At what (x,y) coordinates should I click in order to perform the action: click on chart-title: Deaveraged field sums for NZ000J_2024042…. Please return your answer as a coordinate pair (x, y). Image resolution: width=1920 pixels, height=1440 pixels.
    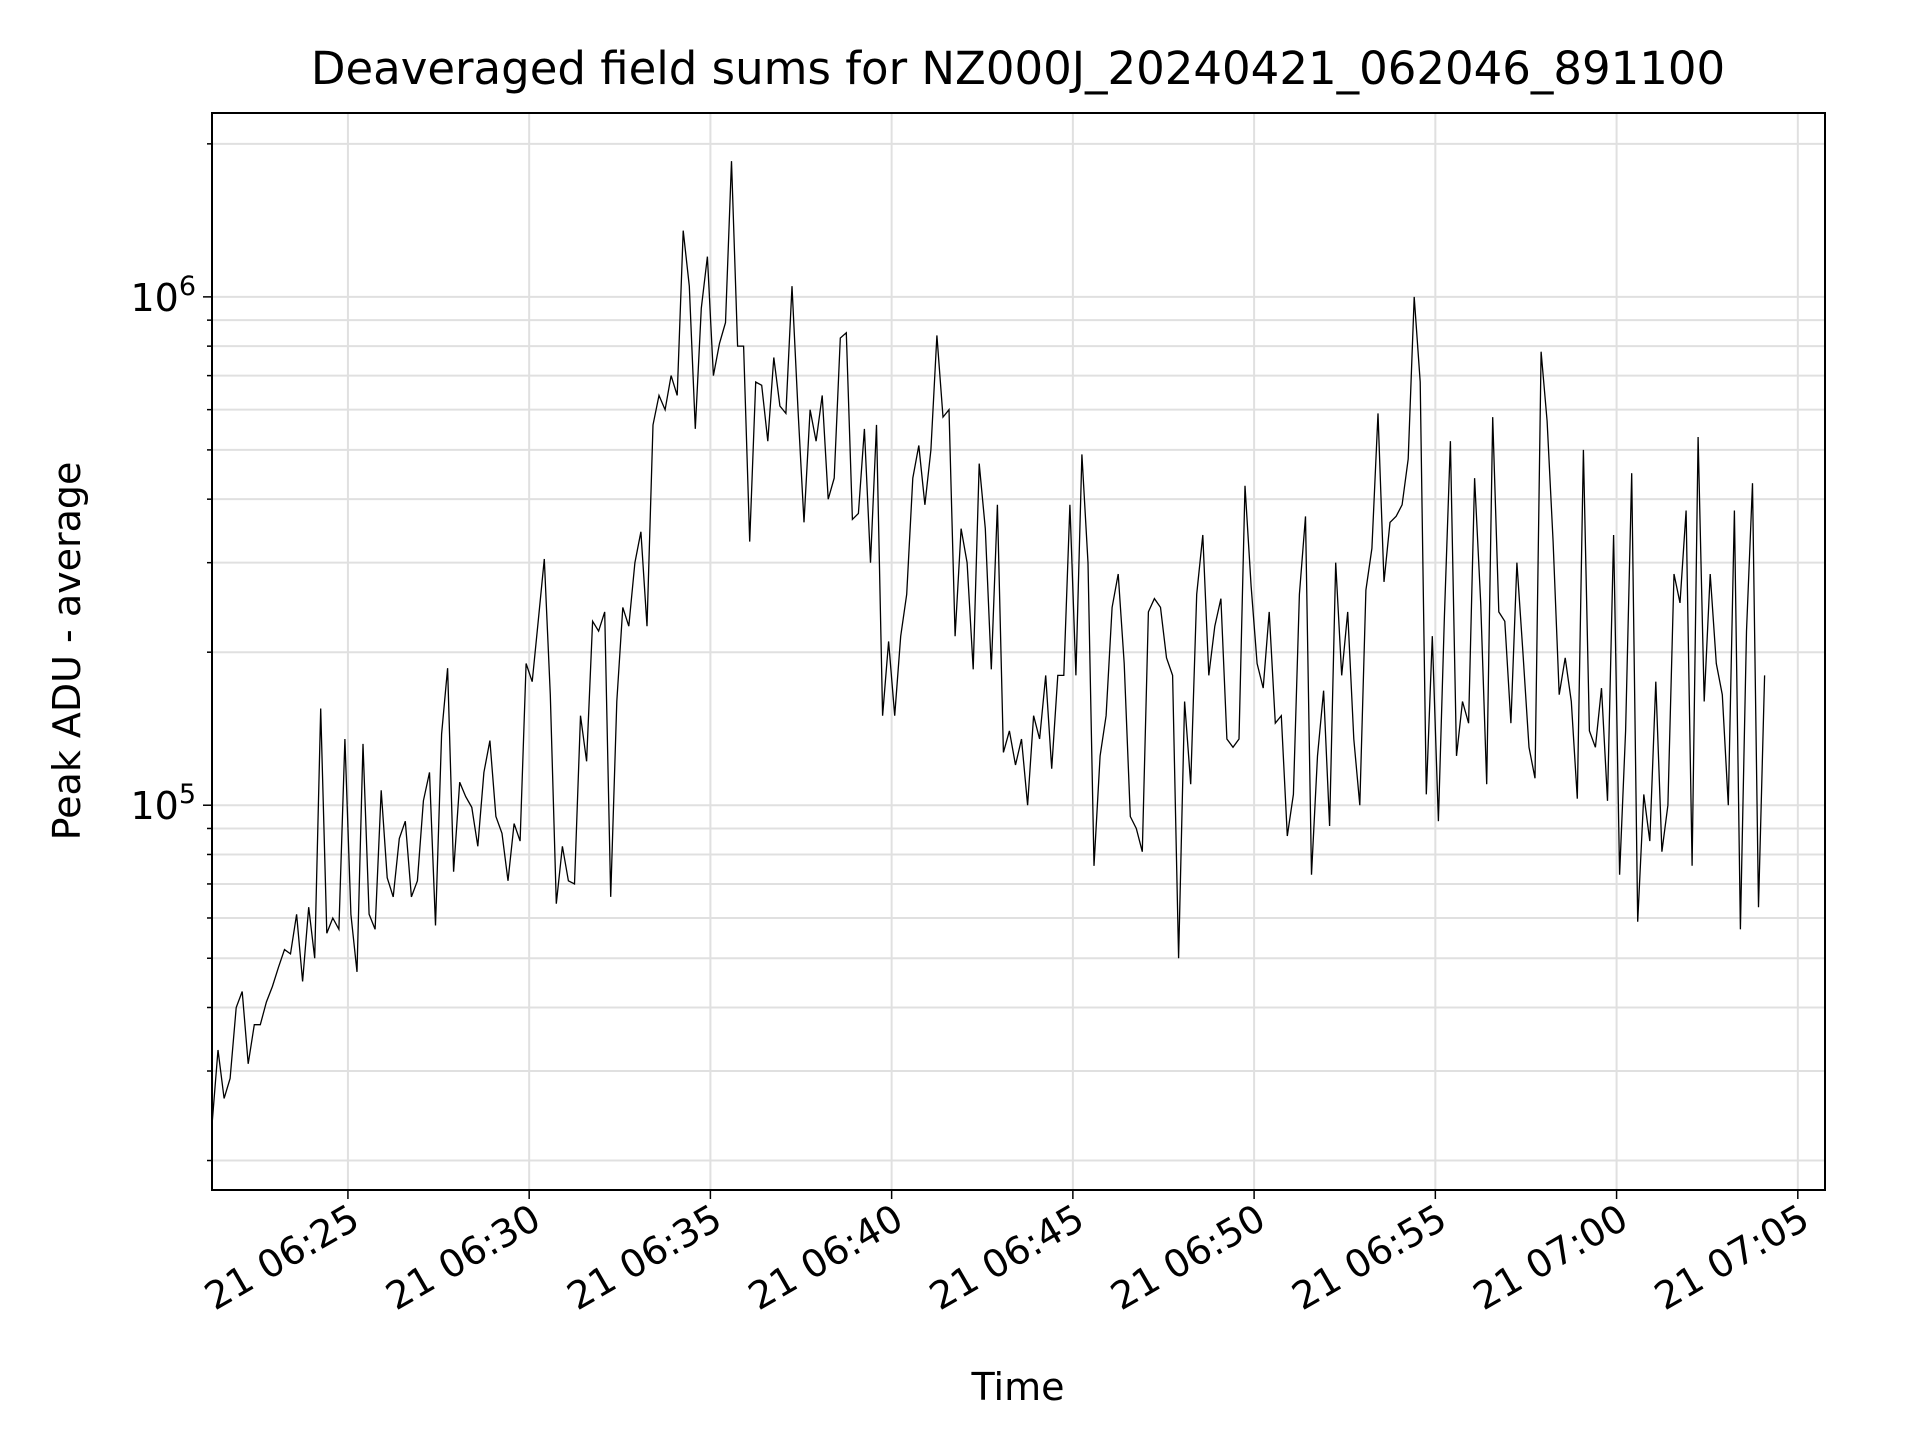
    Looking at the image, I should click on (1018, 68).